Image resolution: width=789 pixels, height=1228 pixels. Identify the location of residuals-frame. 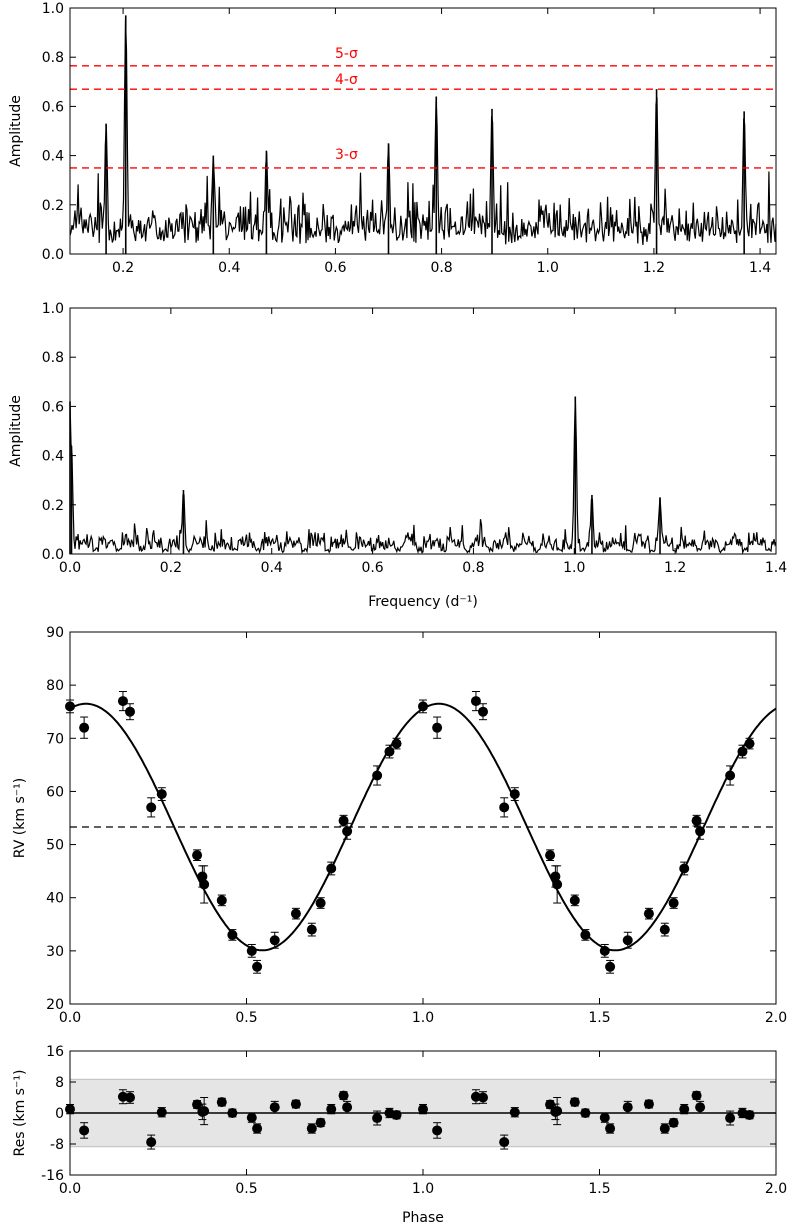
(423, 1113).